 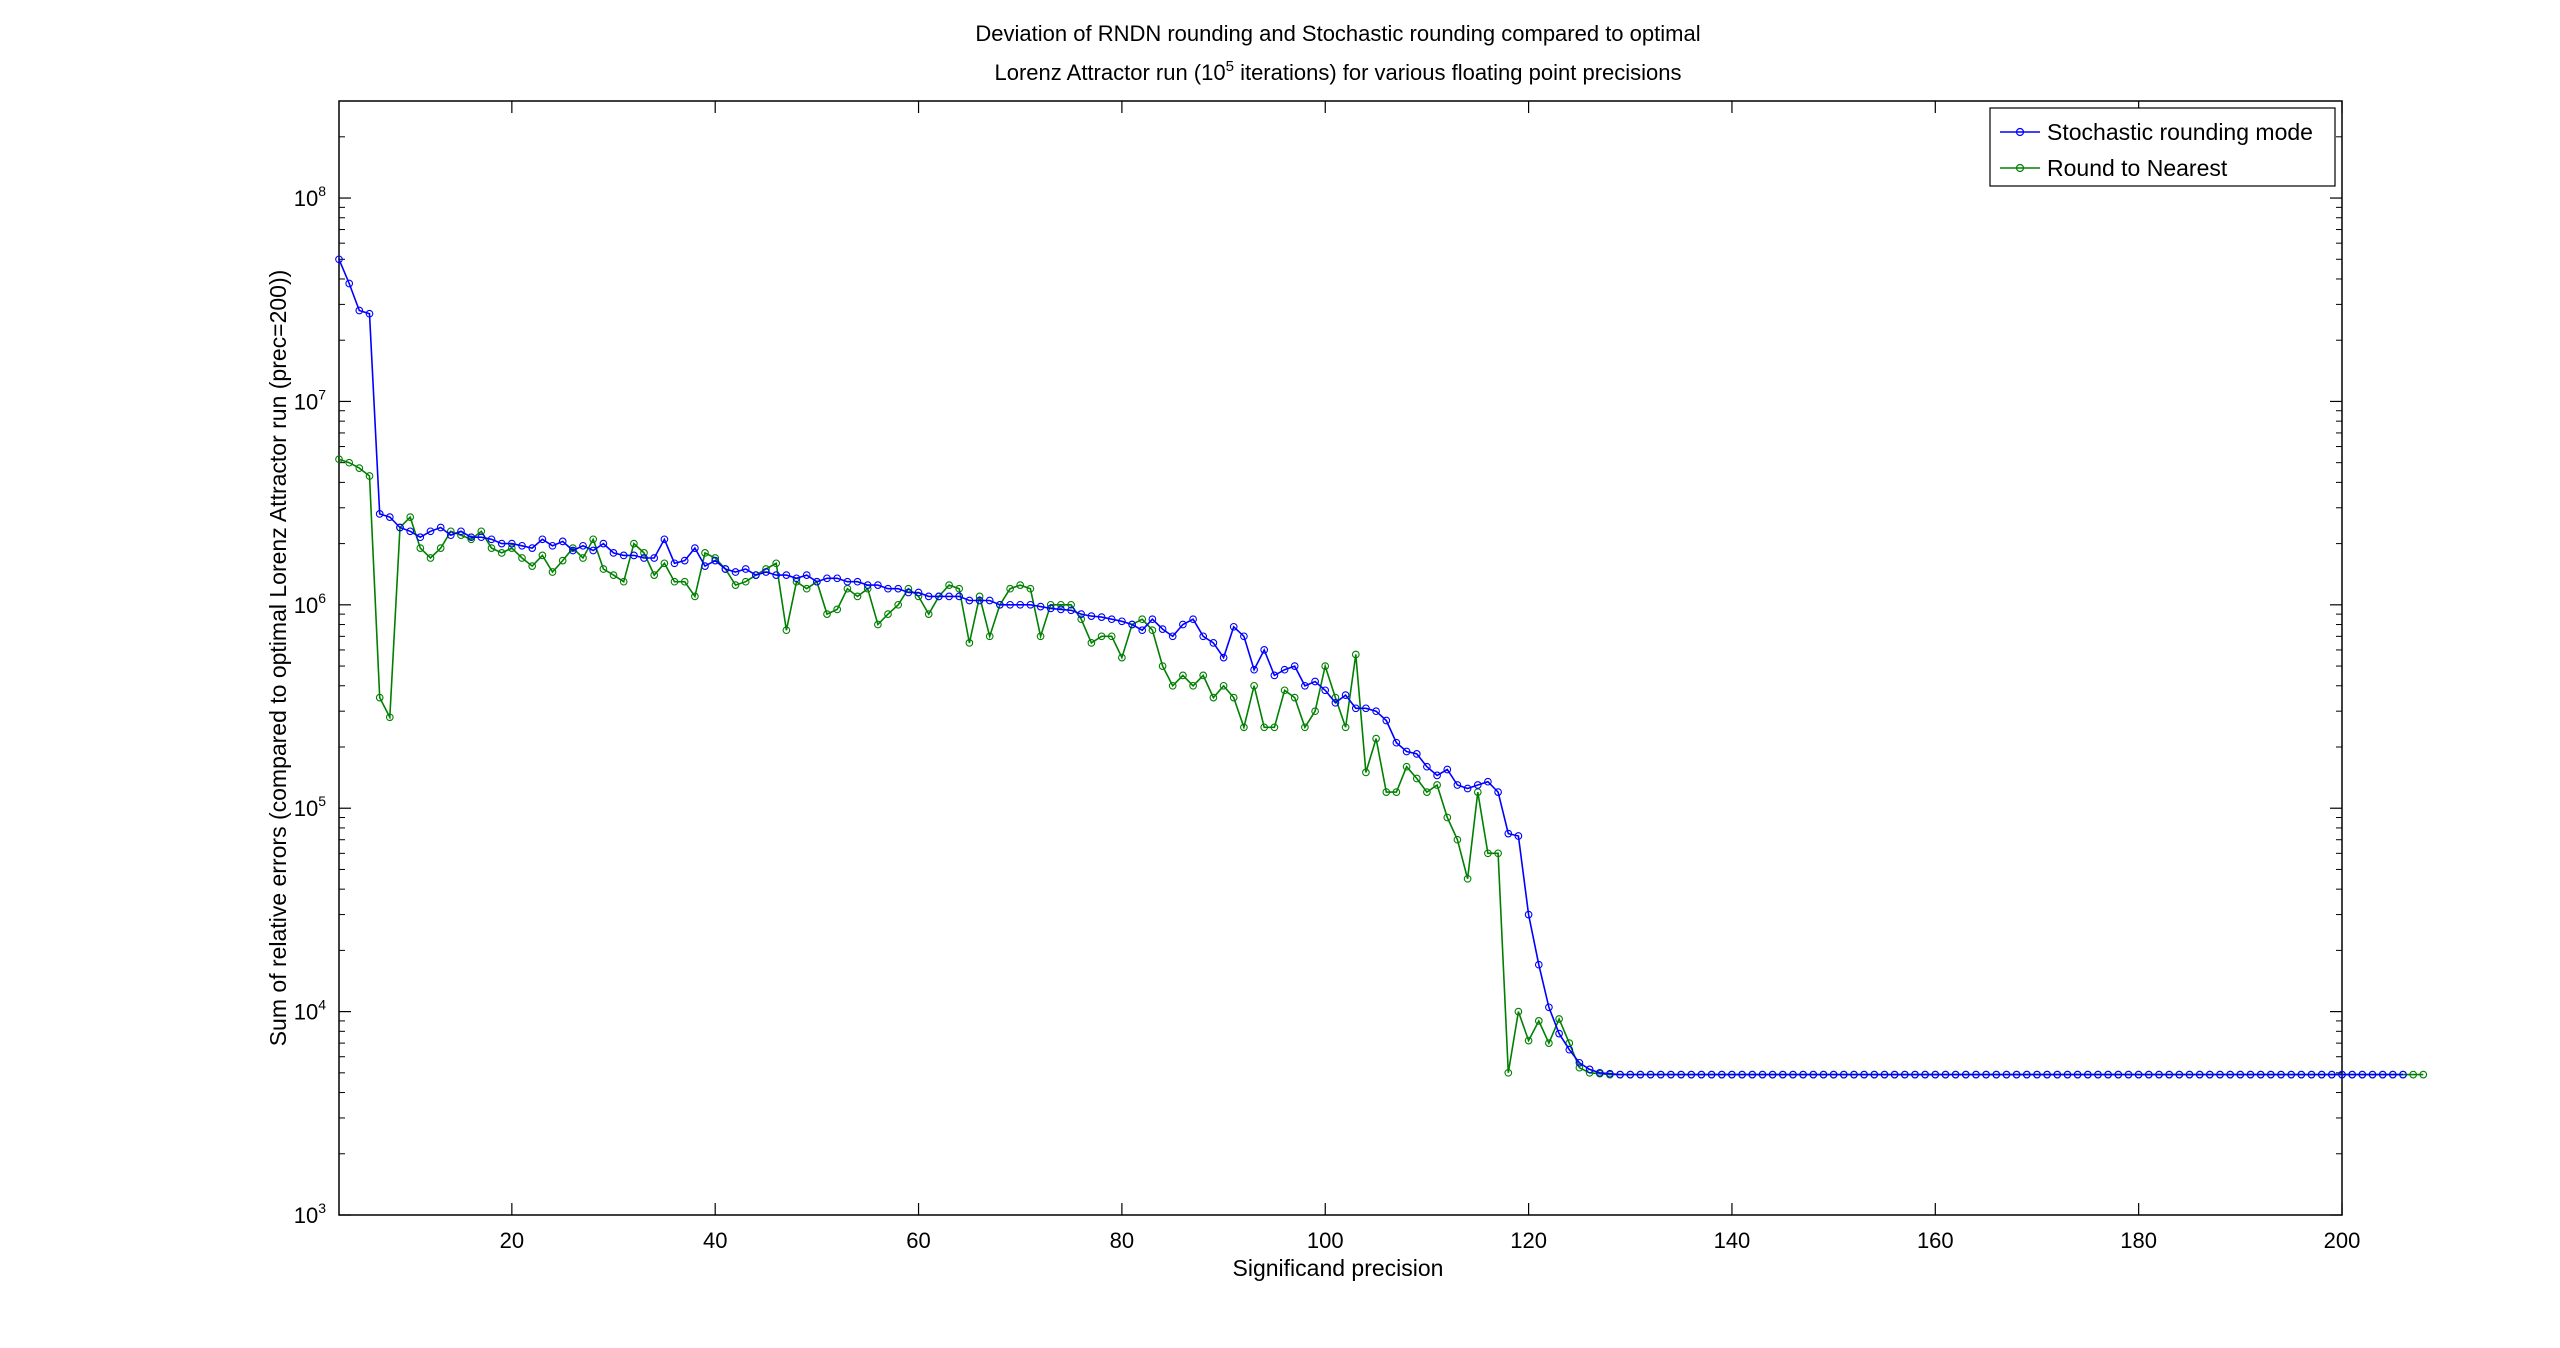 What do you see at coordinates (1935, 1240) in the screenshot?
I see `x-tick-label: 160` at bounding box center [1935, 1240].